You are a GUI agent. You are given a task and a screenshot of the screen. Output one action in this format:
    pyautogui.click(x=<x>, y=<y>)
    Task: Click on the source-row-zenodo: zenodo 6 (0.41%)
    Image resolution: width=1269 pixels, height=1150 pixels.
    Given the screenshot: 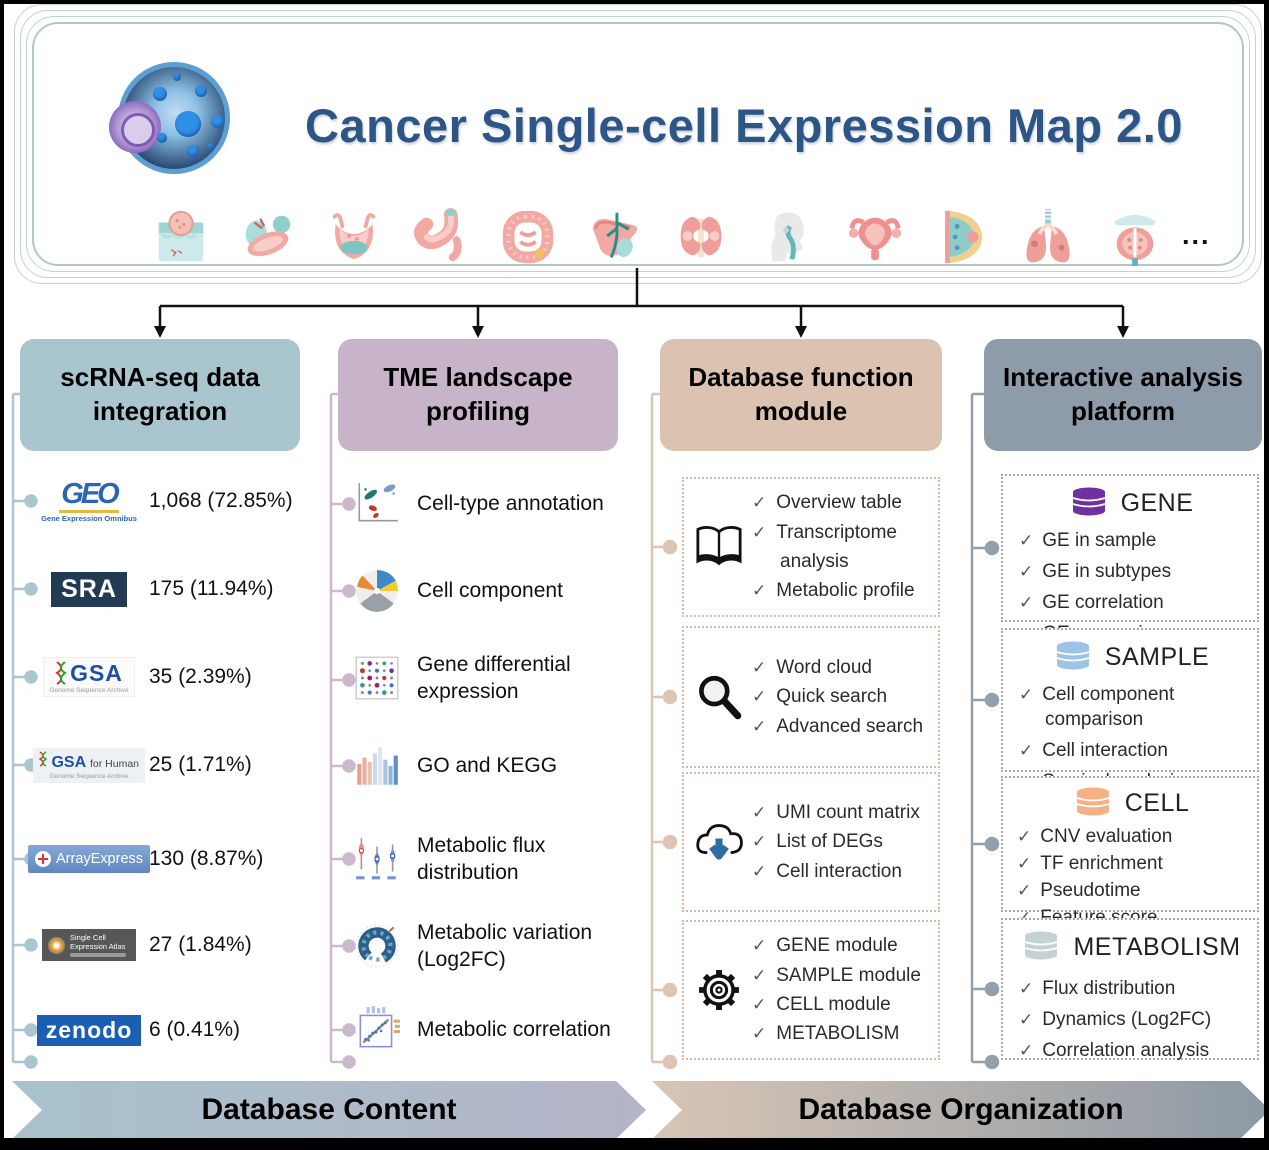 What is the action you would take?
    pyautogui.click(x=170, y=1030)
    